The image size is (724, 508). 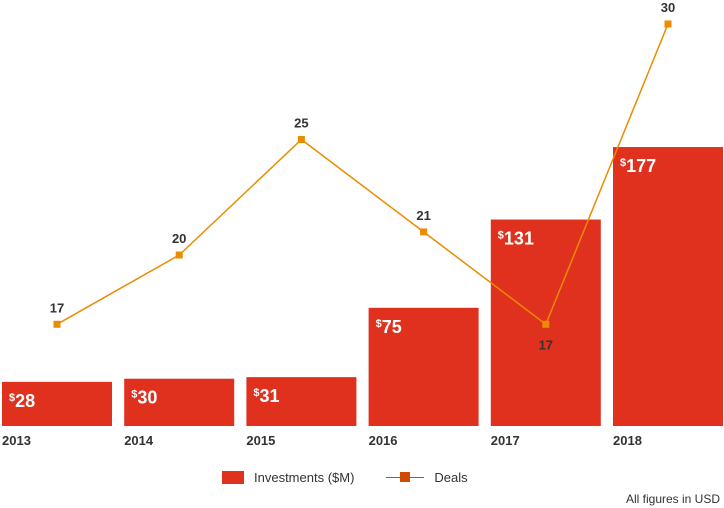 What do you see at coordinates (22, 401) in the screenshot?
I see `bar-label-2013: $28` at bounding box center [22, 401].